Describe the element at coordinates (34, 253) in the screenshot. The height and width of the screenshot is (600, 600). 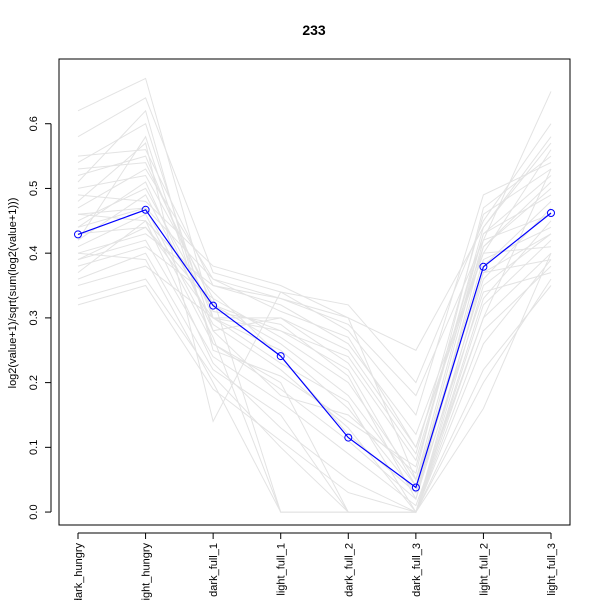
I see `y-tick-label: 0.4` at that location.